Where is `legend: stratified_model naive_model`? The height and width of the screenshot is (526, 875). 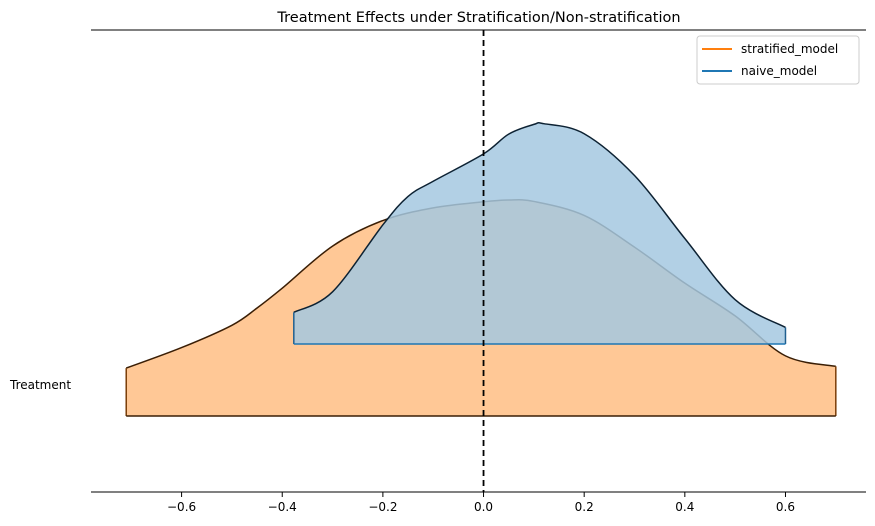 legend: stratified_model naive_model is located at coordinates (778, 60).